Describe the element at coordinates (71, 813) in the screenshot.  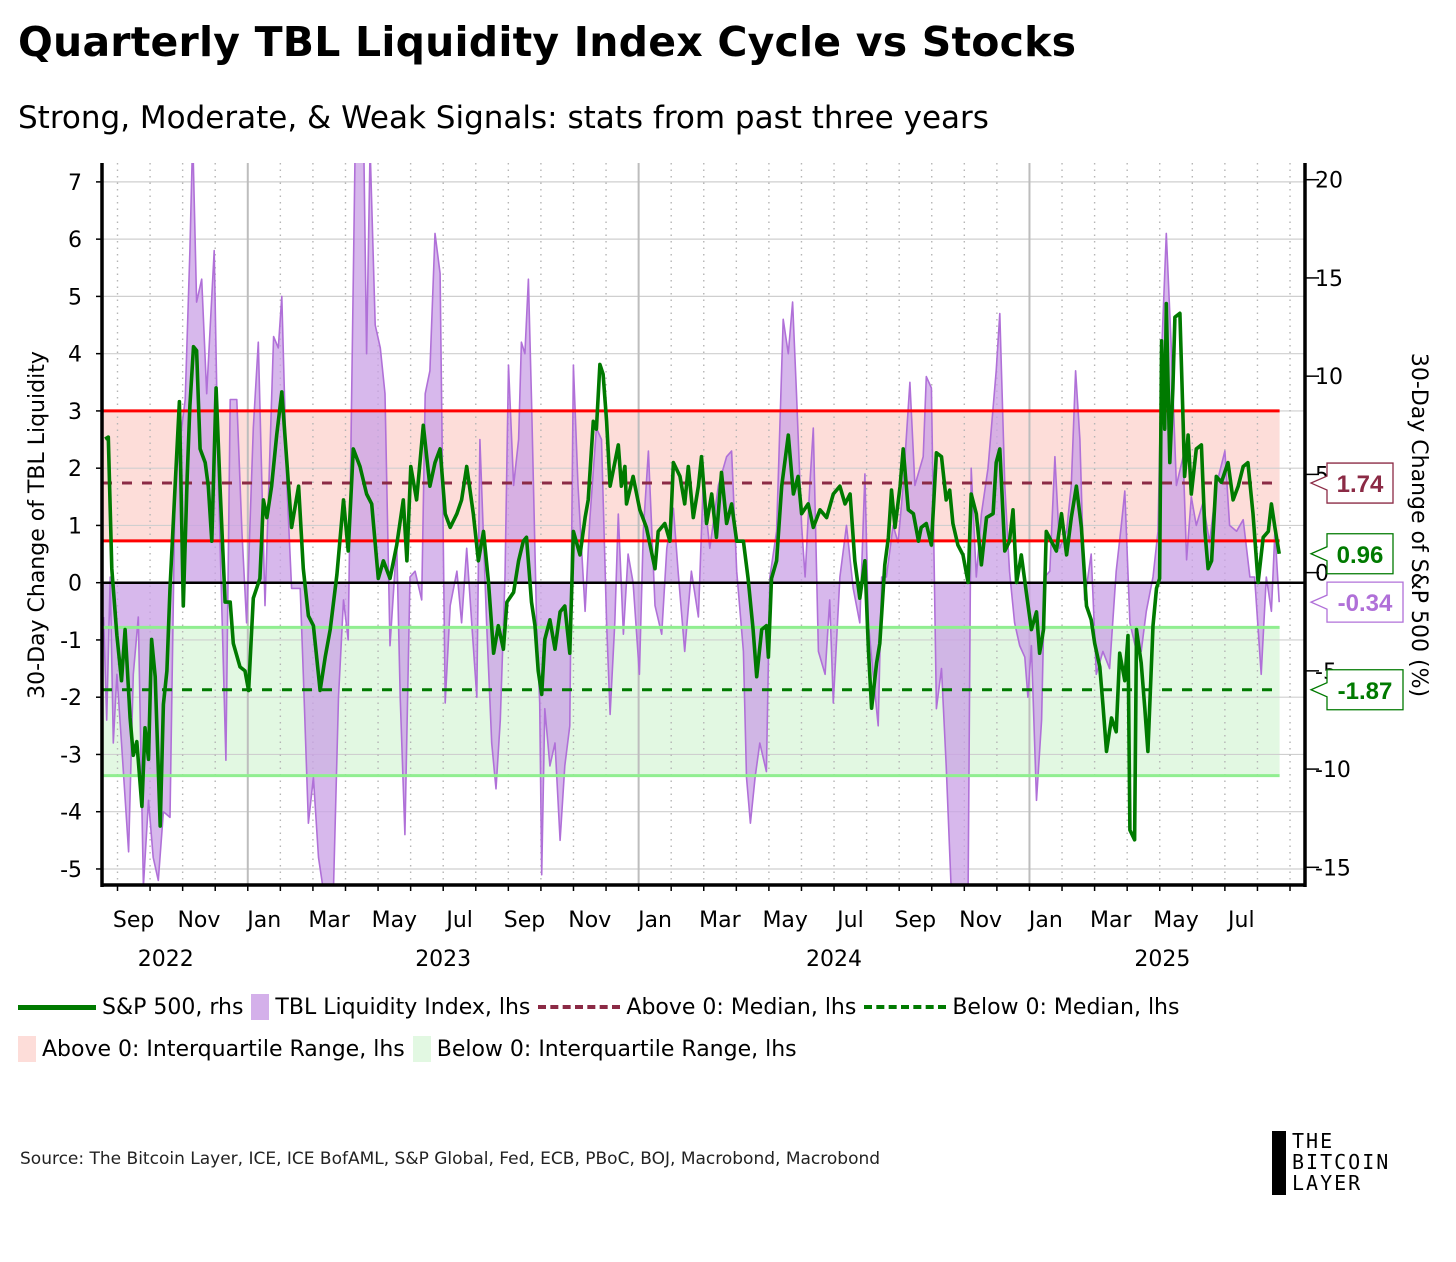
I see `y-tick-label-left: -4` at that location.